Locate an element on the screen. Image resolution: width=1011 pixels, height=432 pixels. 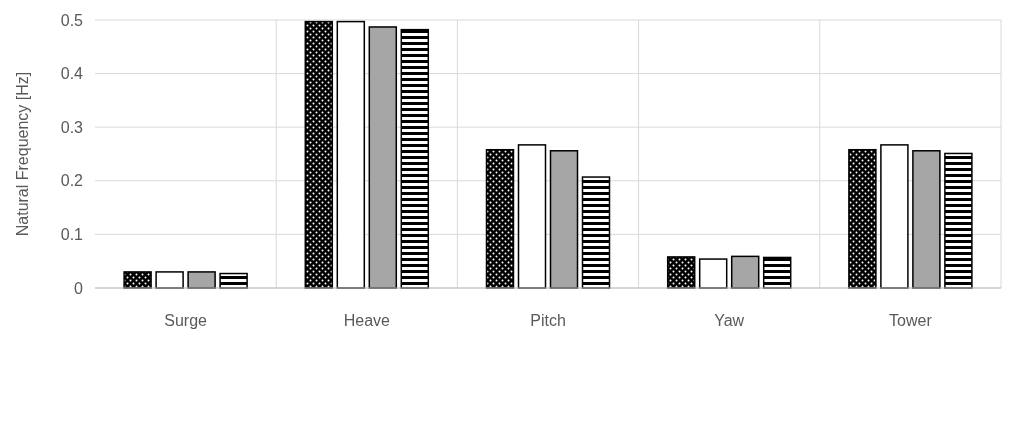
y-tick-label: 0.4 is located at coordinates (72, 74).